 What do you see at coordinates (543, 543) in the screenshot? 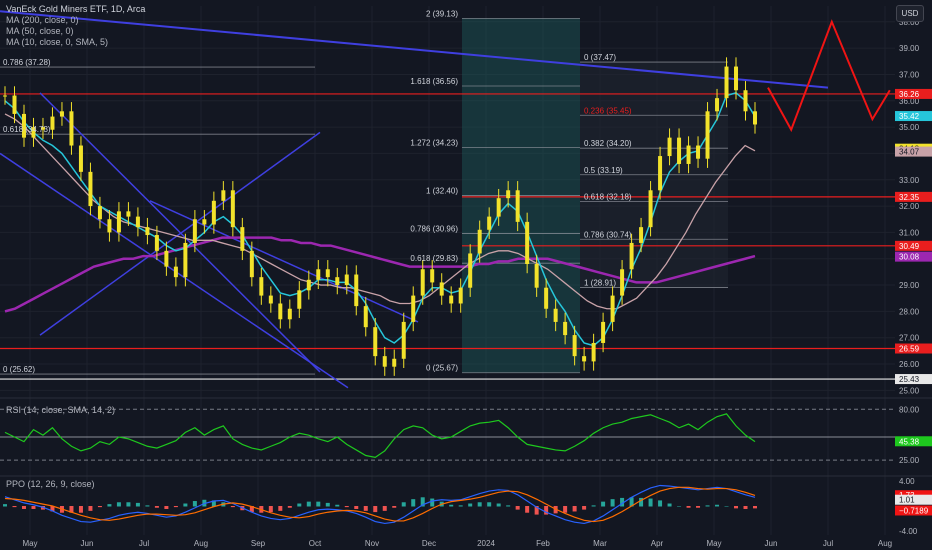
I see `time-tick: Feb` at bounding box center [543, 543].